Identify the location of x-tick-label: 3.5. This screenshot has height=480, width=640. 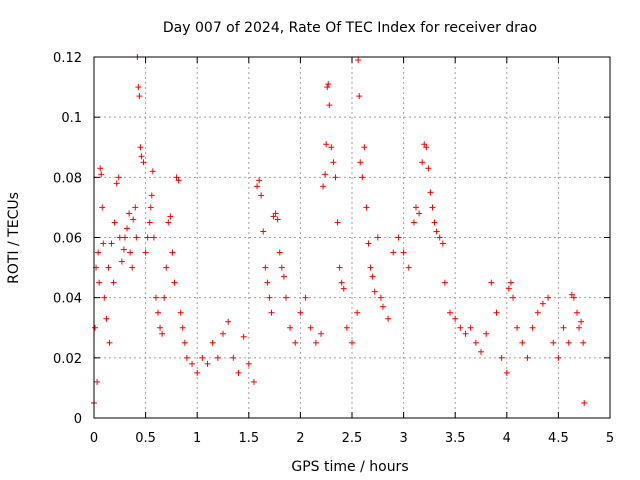
(455, 438).